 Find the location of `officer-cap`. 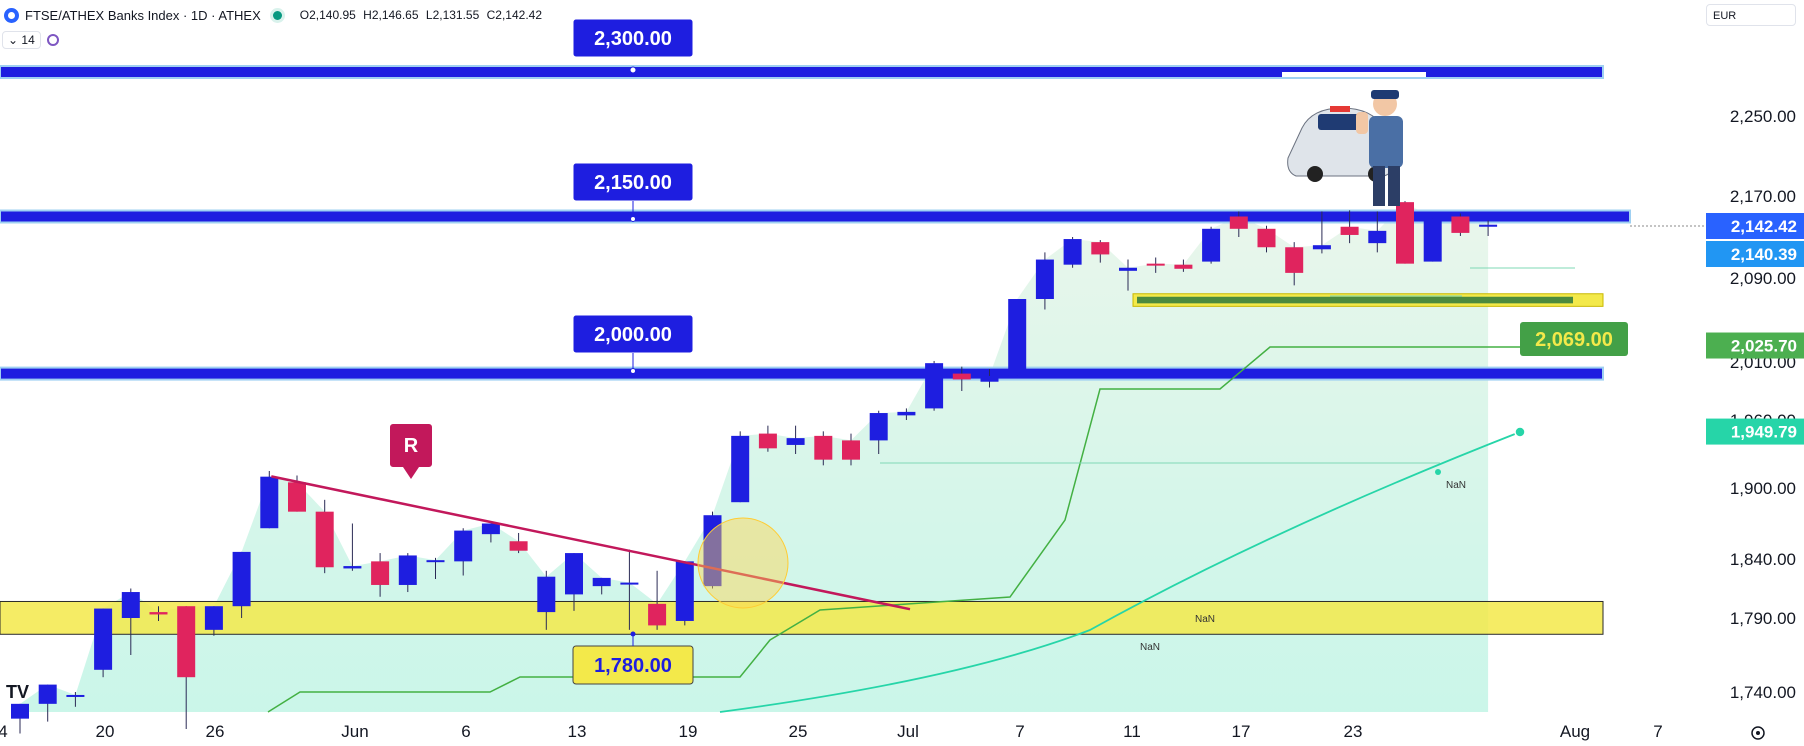

officer-cap is located at coordinates (1385, 94).